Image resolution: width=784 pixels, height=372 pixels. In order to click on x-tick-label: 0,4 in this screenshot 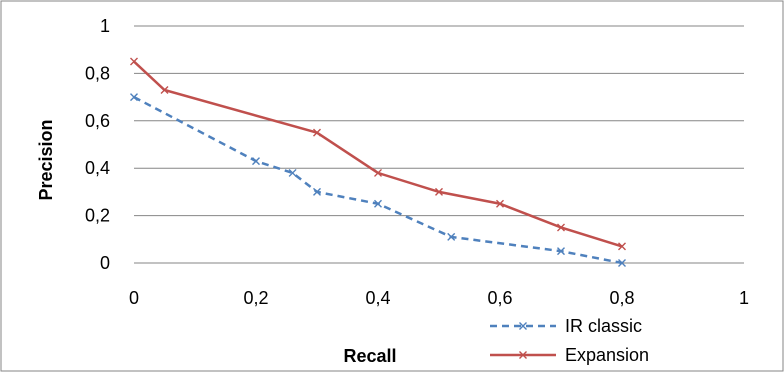, I will do `click(377, 298)`.